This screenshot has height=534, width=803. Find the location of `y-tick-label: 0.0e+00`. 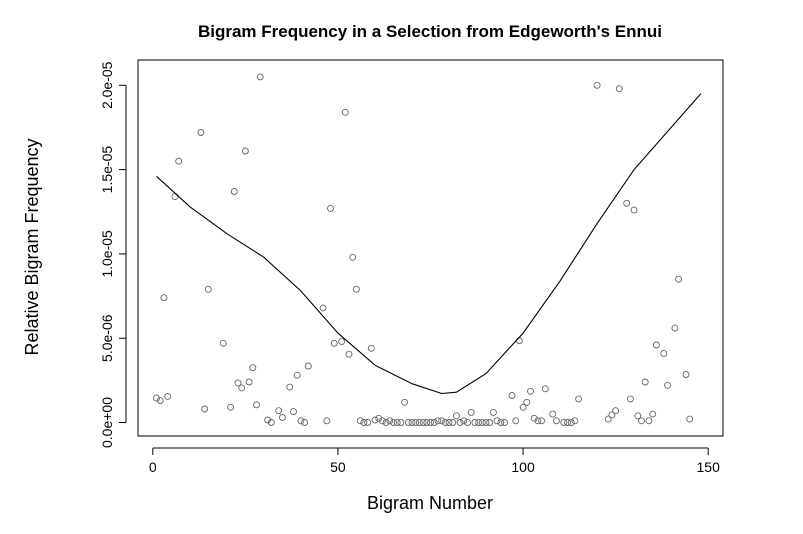

y-tick-label: 0.0e+00 is located at coordinates (107, 422).